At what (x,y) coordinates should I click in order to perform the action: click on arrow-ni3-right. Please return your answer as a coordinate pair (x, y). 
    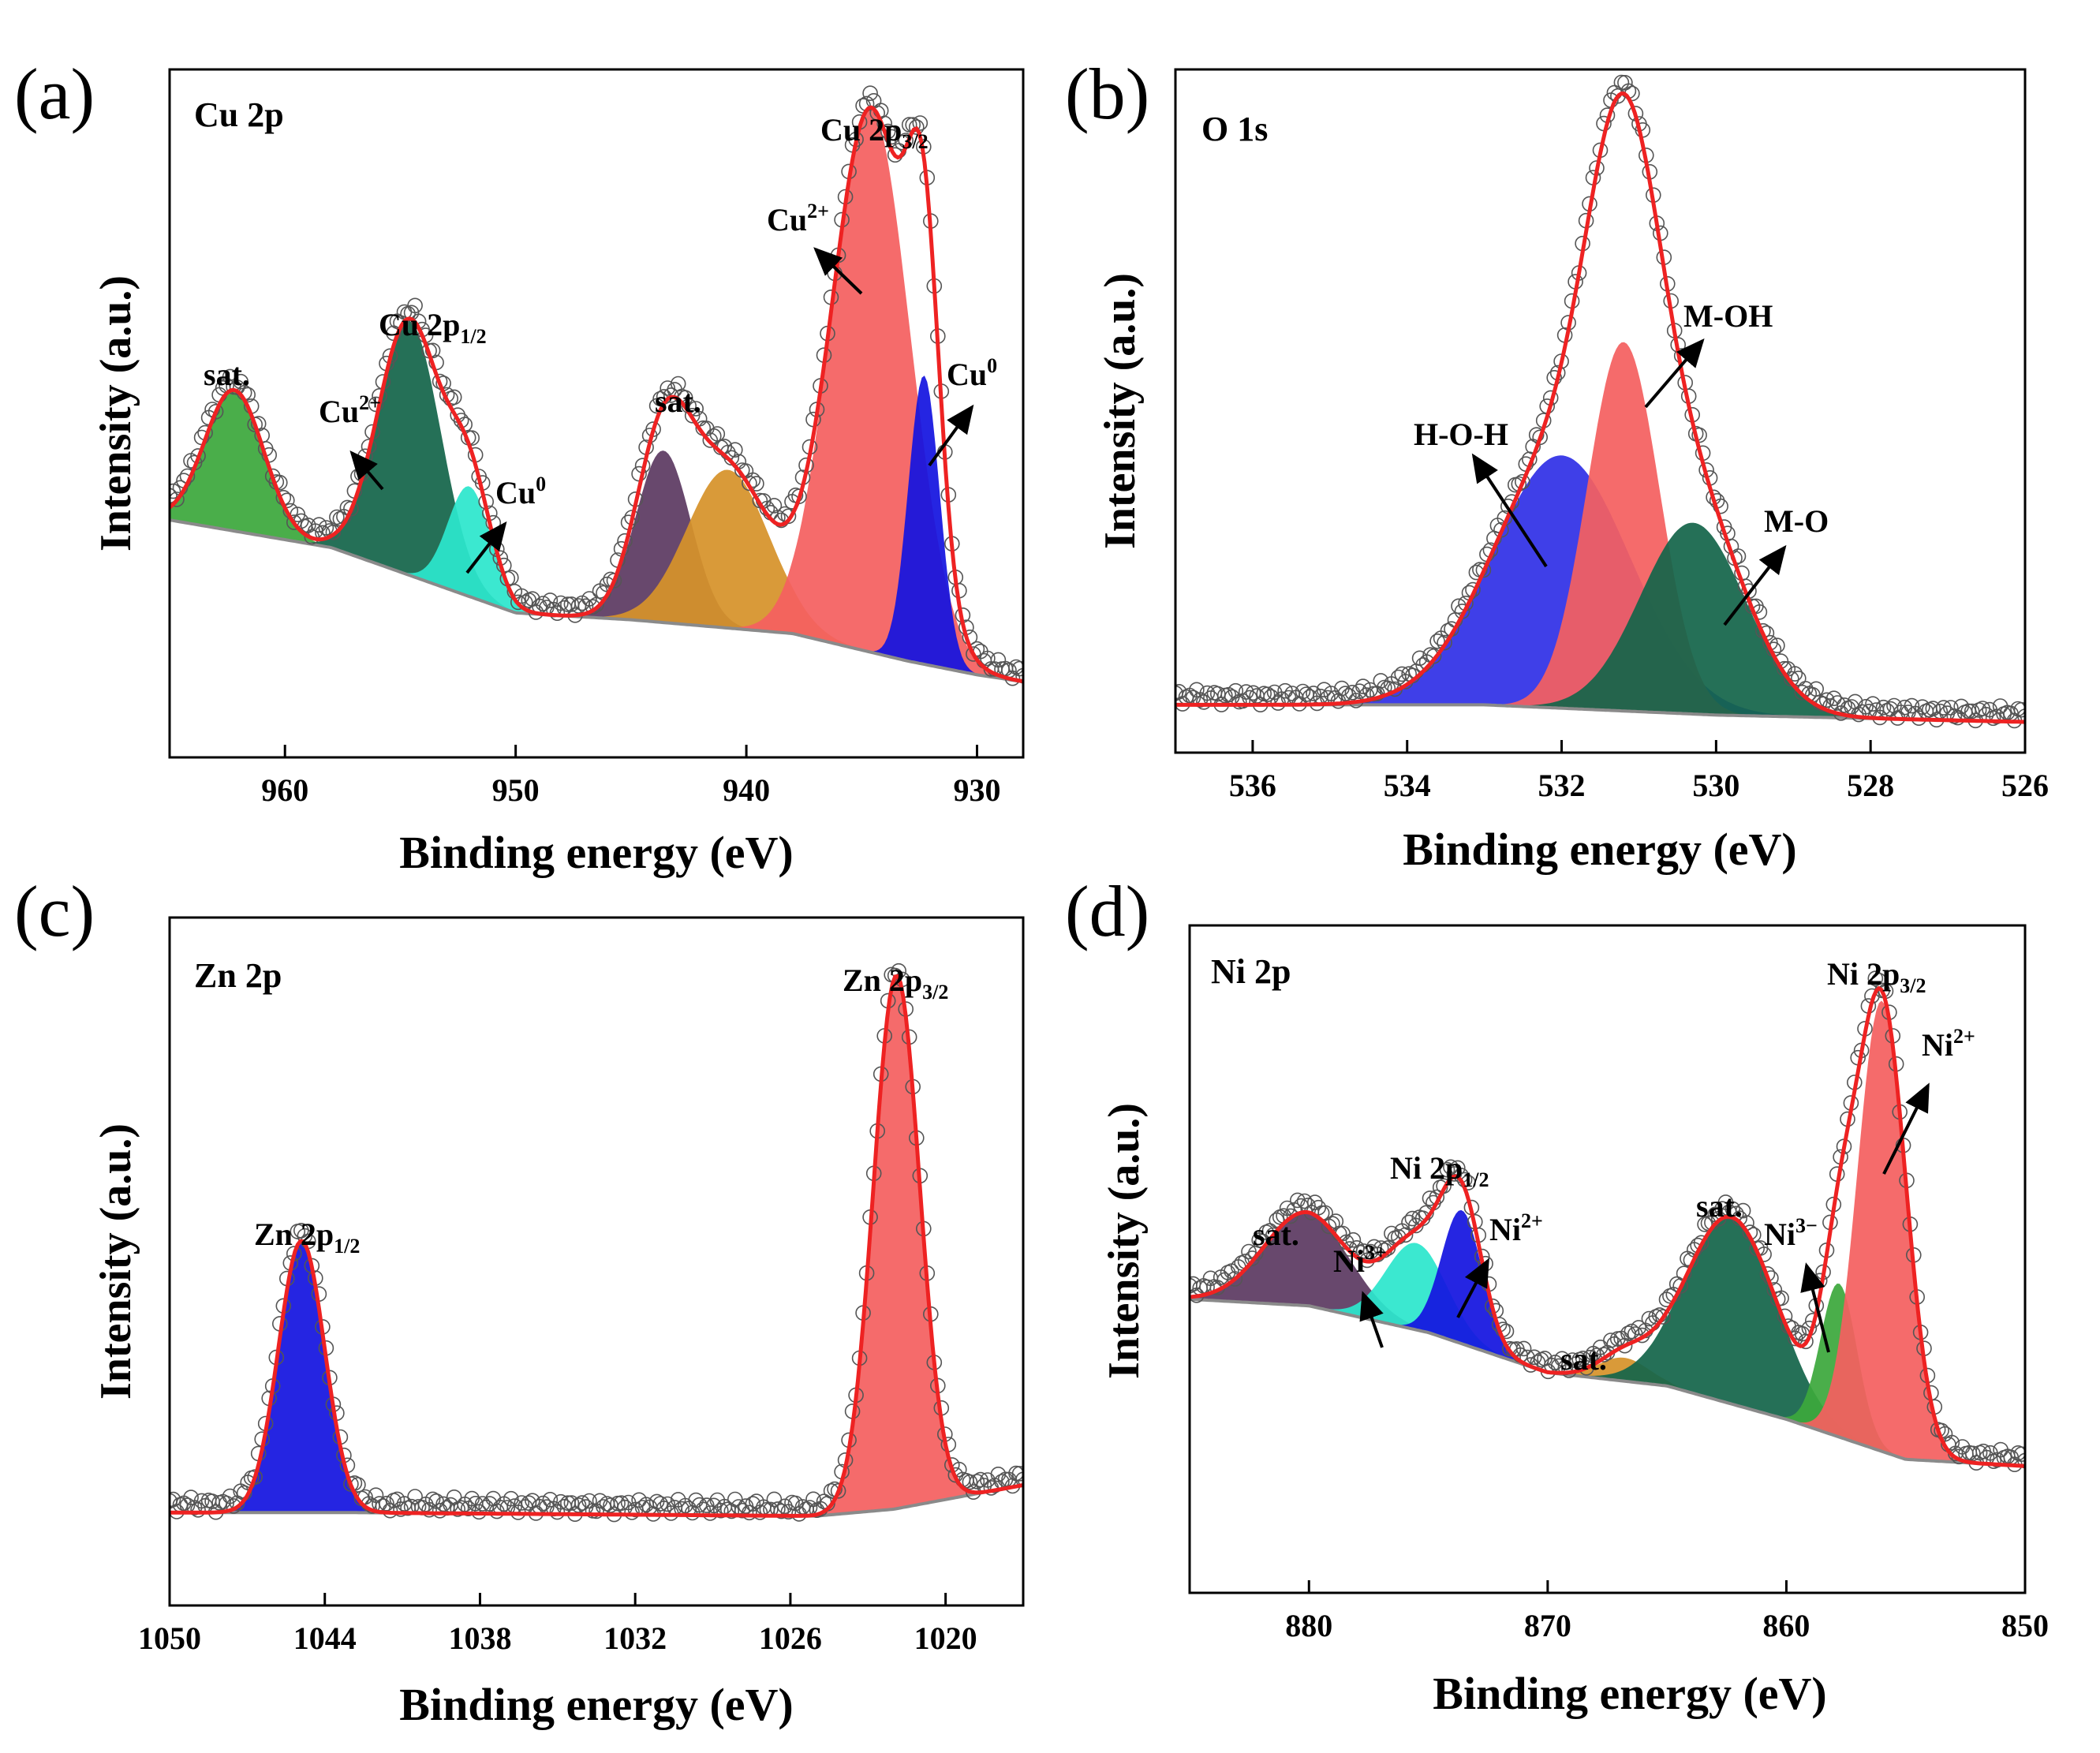
    Looking at the image, I should click on (1815, 1307).